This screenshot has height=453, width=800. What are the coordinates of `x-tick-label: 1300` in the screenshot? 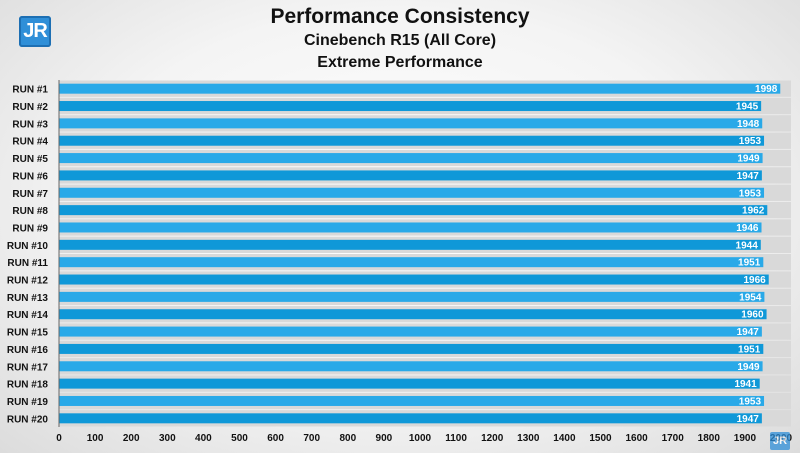 It's located at (528, 438).